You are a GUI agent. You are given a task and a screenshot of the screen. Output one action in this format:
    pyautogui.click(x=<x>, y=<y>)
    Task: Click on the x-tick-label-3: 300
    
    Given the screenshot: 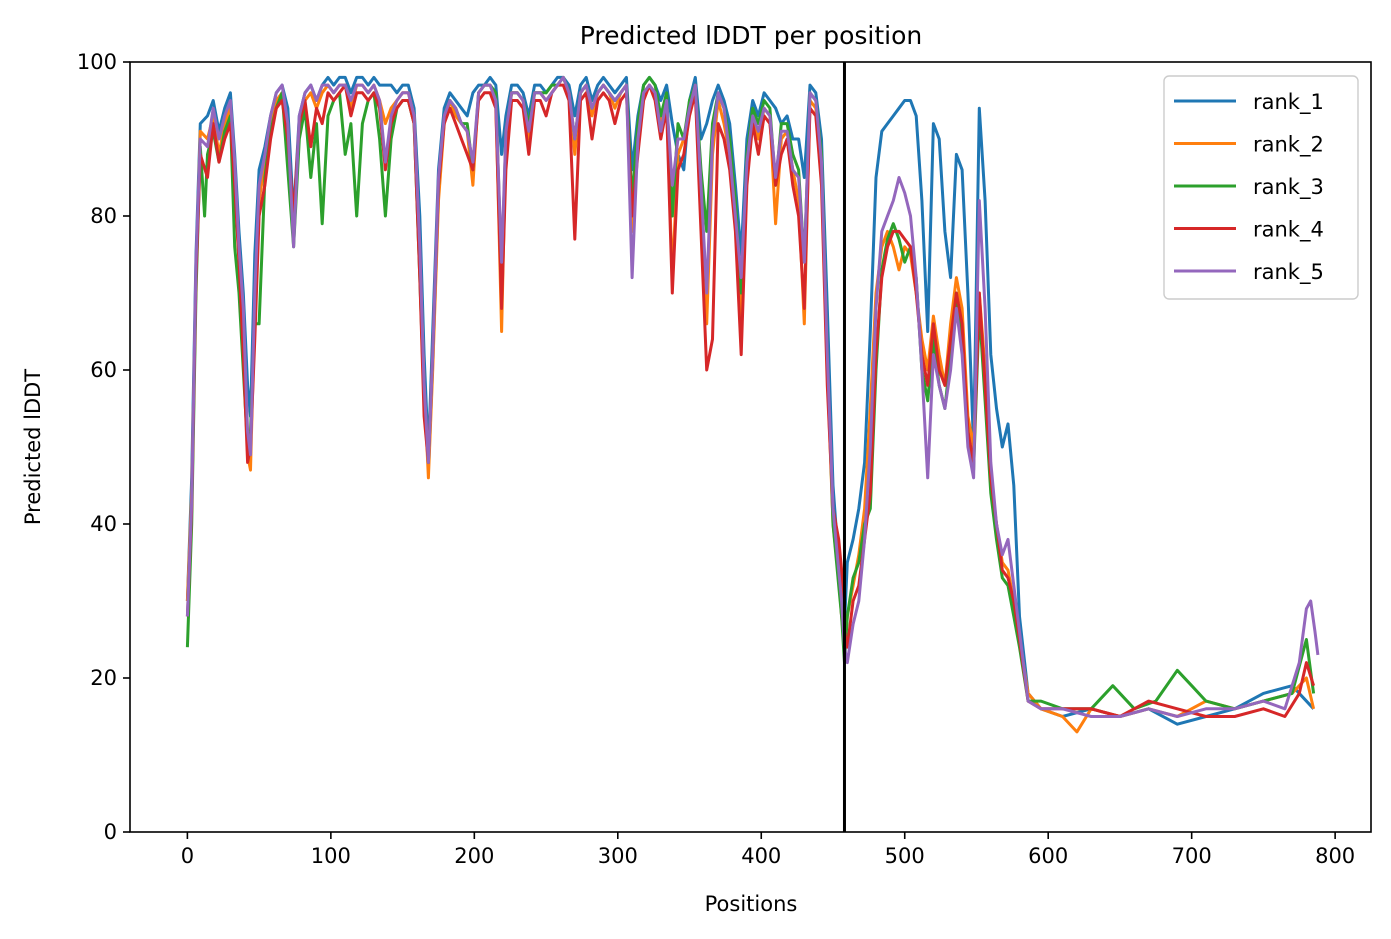 What is the action you would take?
    pyautogui.click(x=618, y=856)
    